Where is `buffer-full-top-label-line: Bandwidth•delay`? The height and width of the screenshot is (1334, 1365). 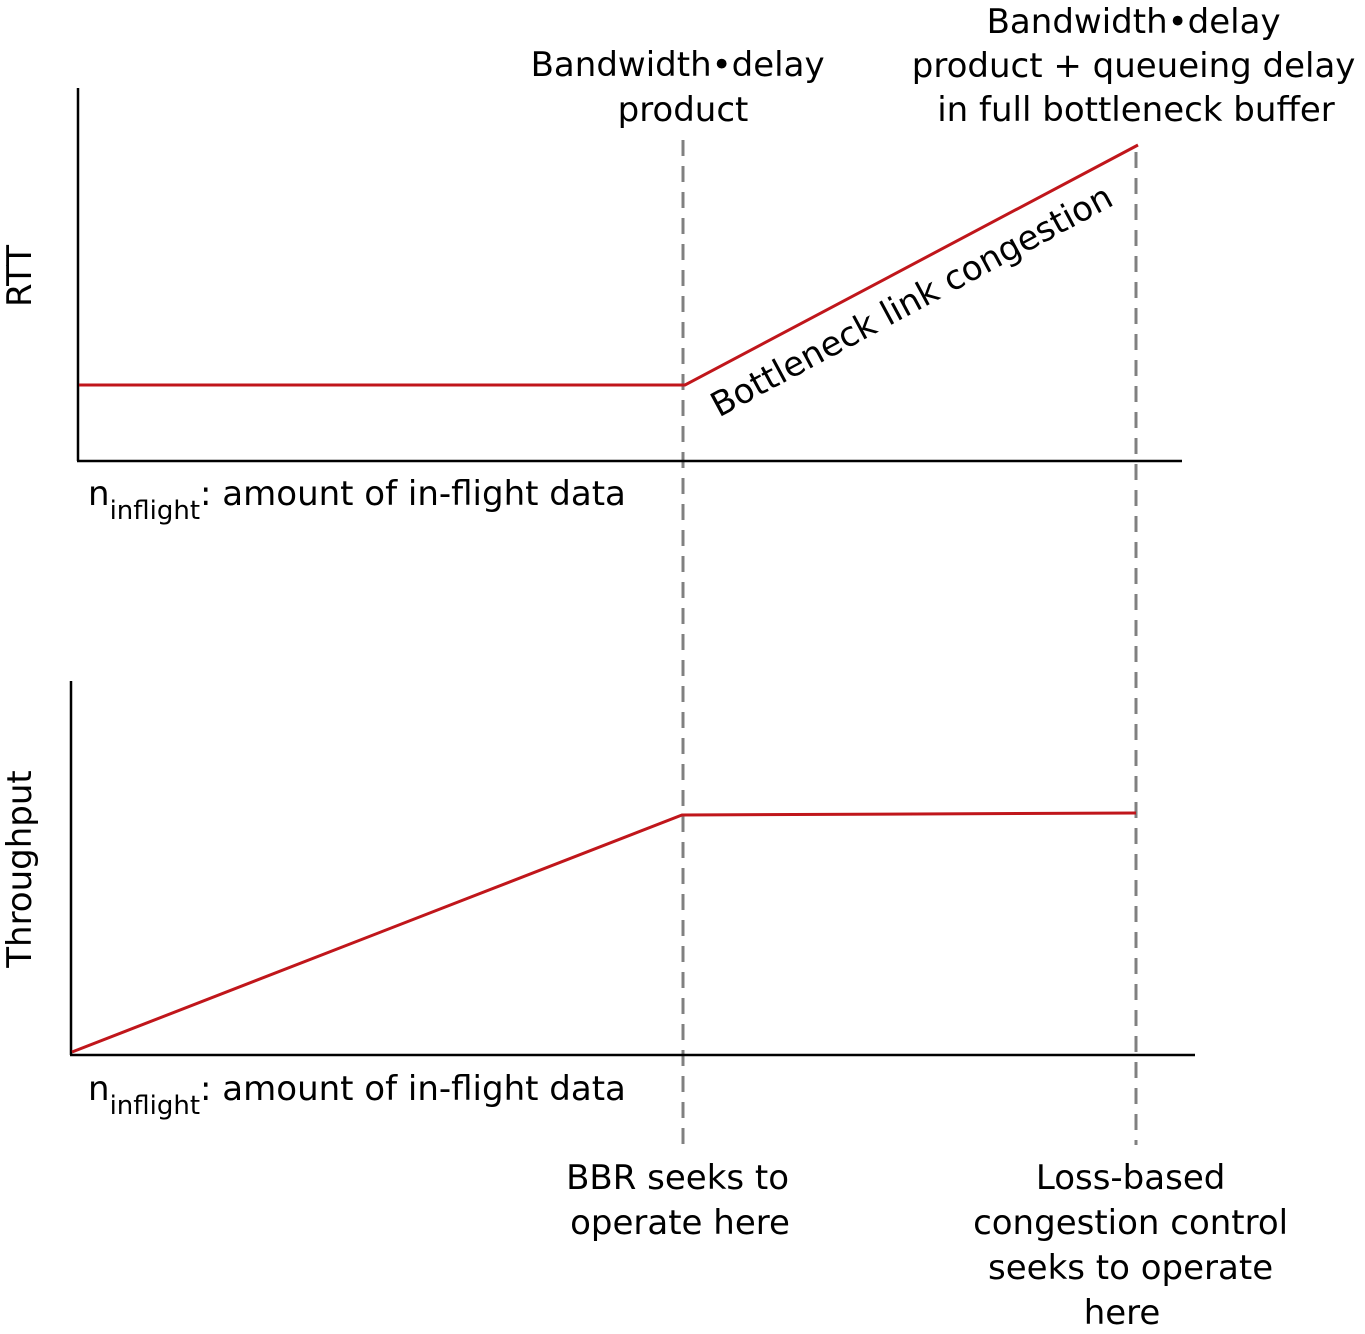
buffer-full-top-label-line: Bandwidth•delay is located at coordinates (1134, 22).